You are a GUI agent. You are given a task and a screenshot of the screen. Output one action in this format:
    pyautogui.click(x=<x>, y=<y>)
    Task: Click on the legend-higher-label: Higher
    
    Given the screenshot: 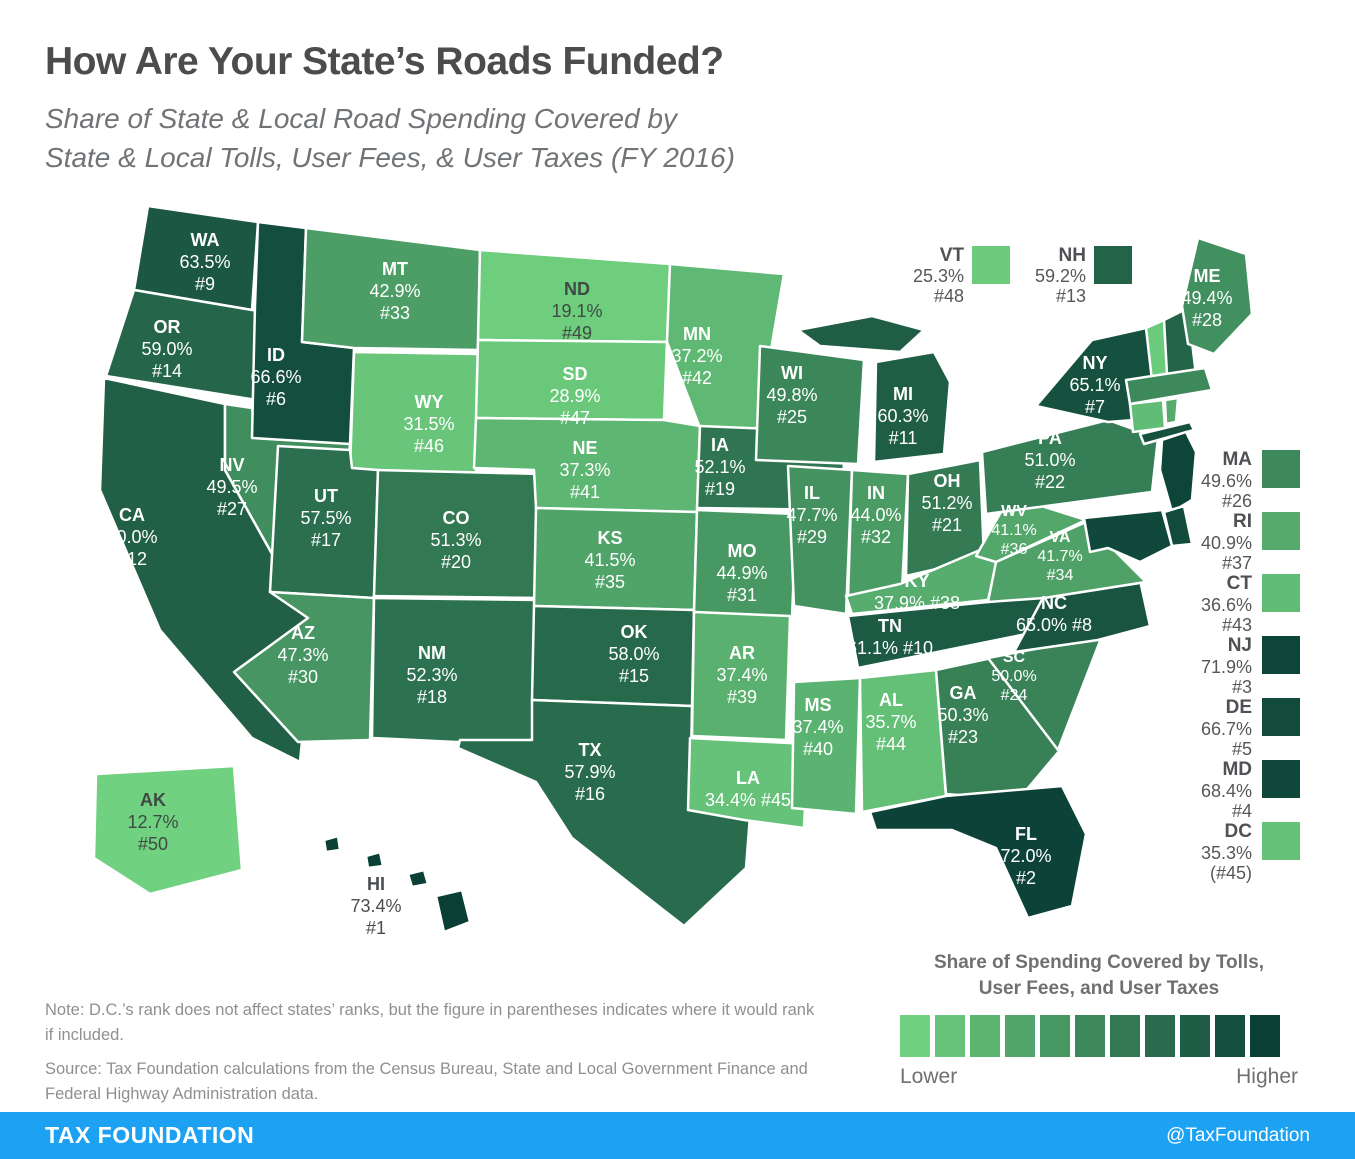 What is the action you would take?
    pyautogui.click(x=1267, y=1076)
    